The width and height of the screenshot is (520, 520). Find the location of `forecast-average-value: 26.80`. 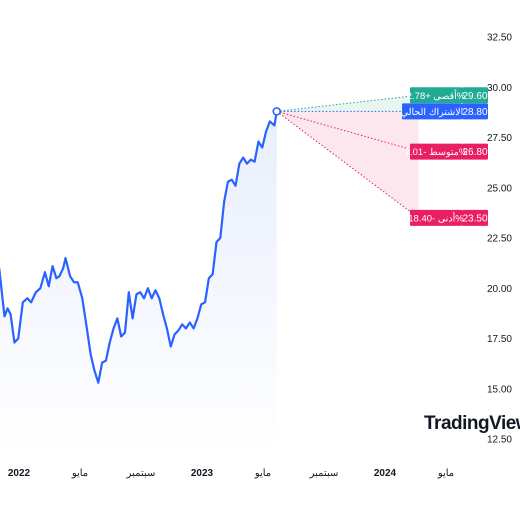

forecast-average-value: 26.80 is located at coordinates (474, 152).